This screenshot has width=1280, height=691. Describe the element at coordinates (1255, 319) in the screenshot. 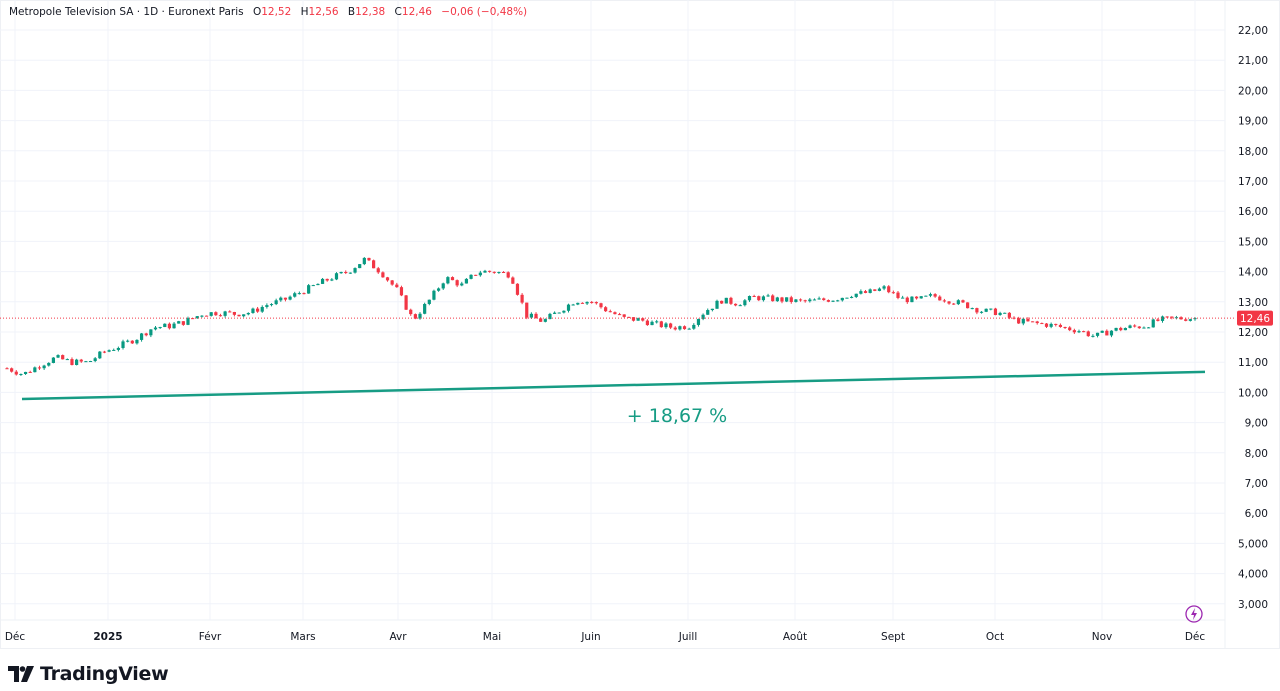

I see `last-price-label: 12,46` at that location.